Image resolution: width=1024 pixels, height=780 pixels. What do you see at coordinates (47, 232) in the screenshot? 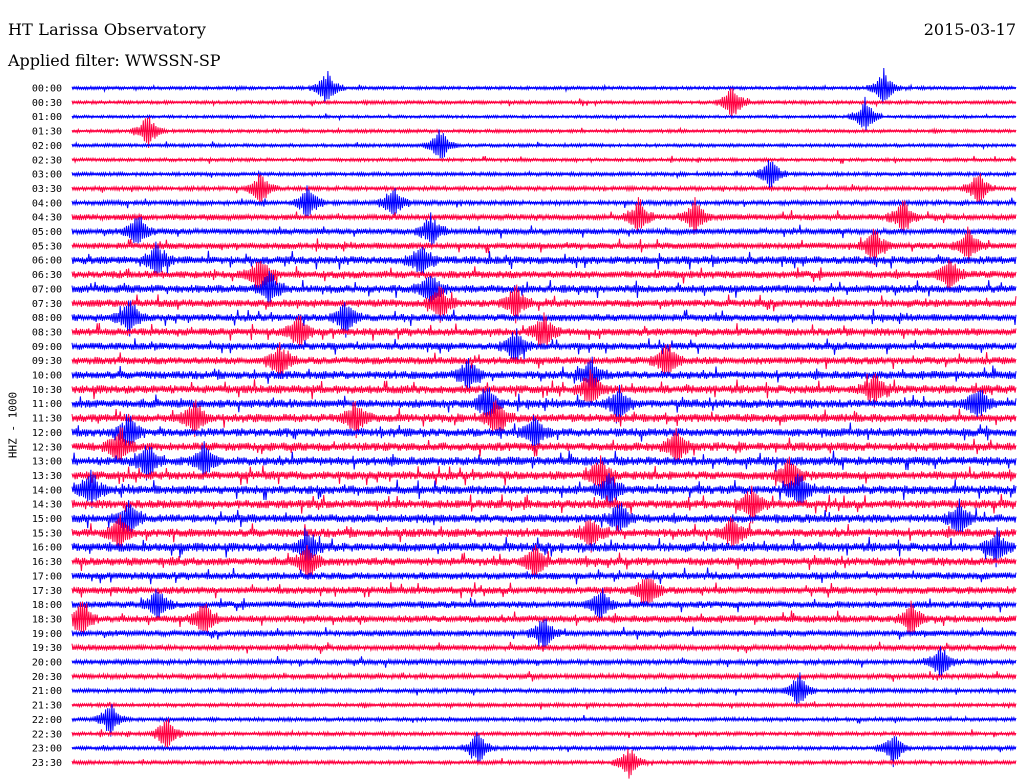
I see `time-tick-label: 05:00` at bounding box center [47, 232].